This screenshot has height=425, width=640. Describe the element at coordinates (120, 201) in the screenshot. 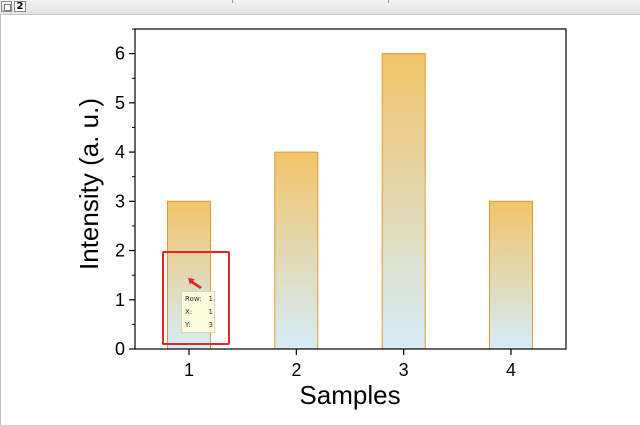

I see `y-tick-label: 3` at that location.